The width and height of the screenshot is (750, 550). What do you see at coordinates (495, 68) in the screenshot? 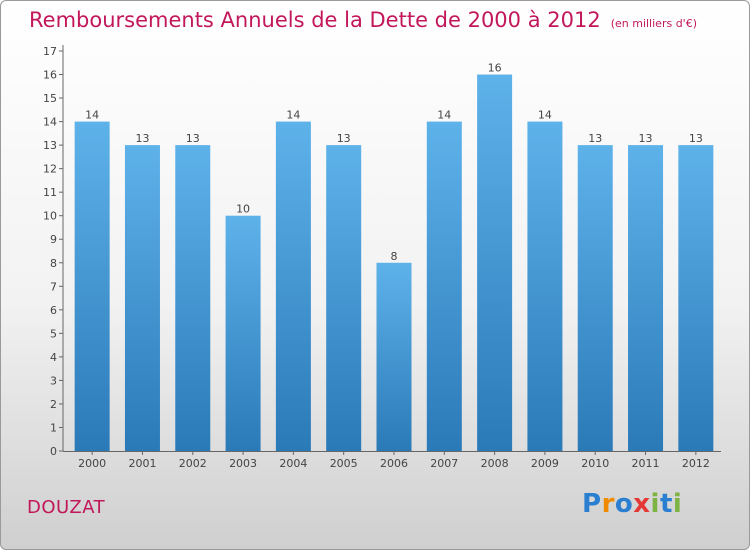
I see `data-label: 16` at bounding box center [495, 68].